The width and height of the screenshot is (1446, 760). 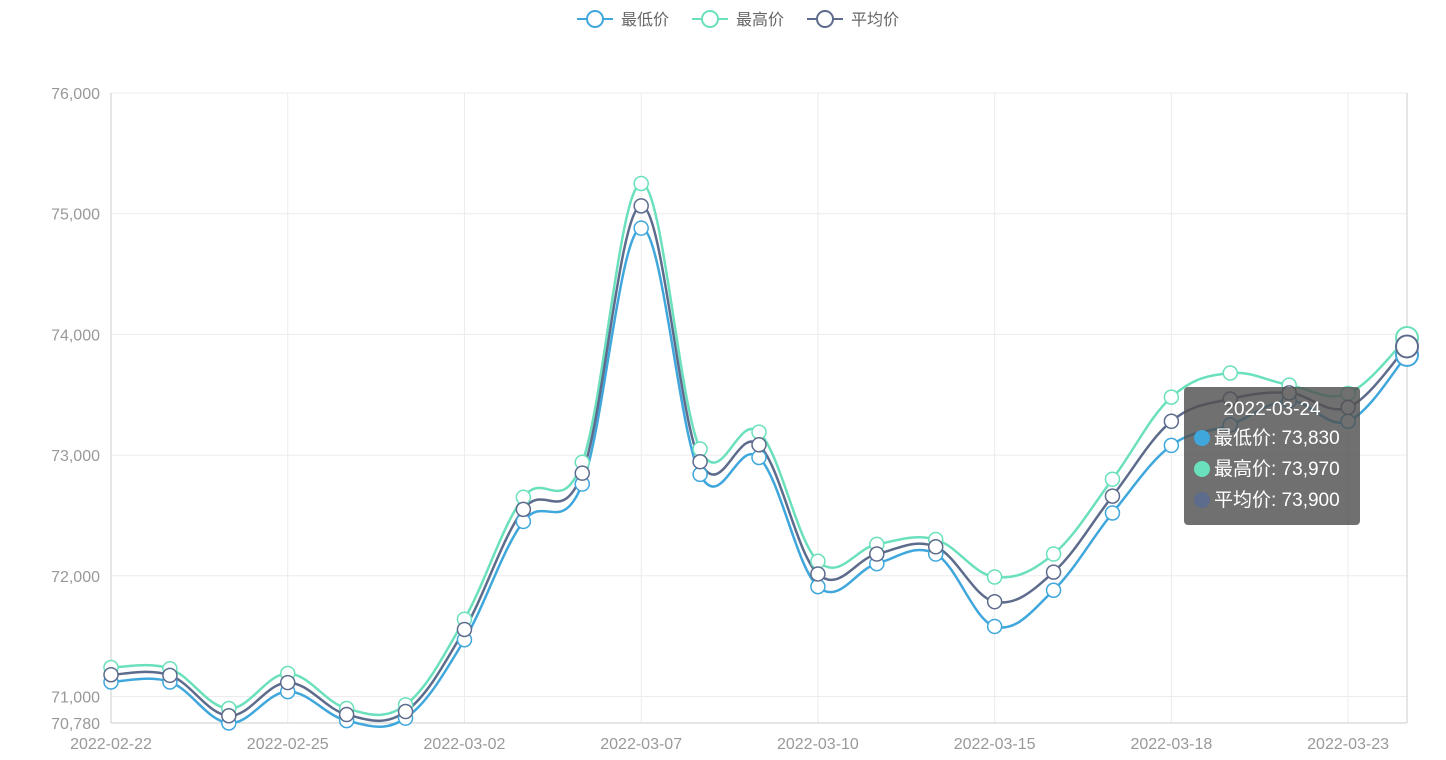 What do you see at coordinates (1171, 744) in the screenshot?
I see `x-tick-label: 2022-03-18` at bounding box center [1171, 744].